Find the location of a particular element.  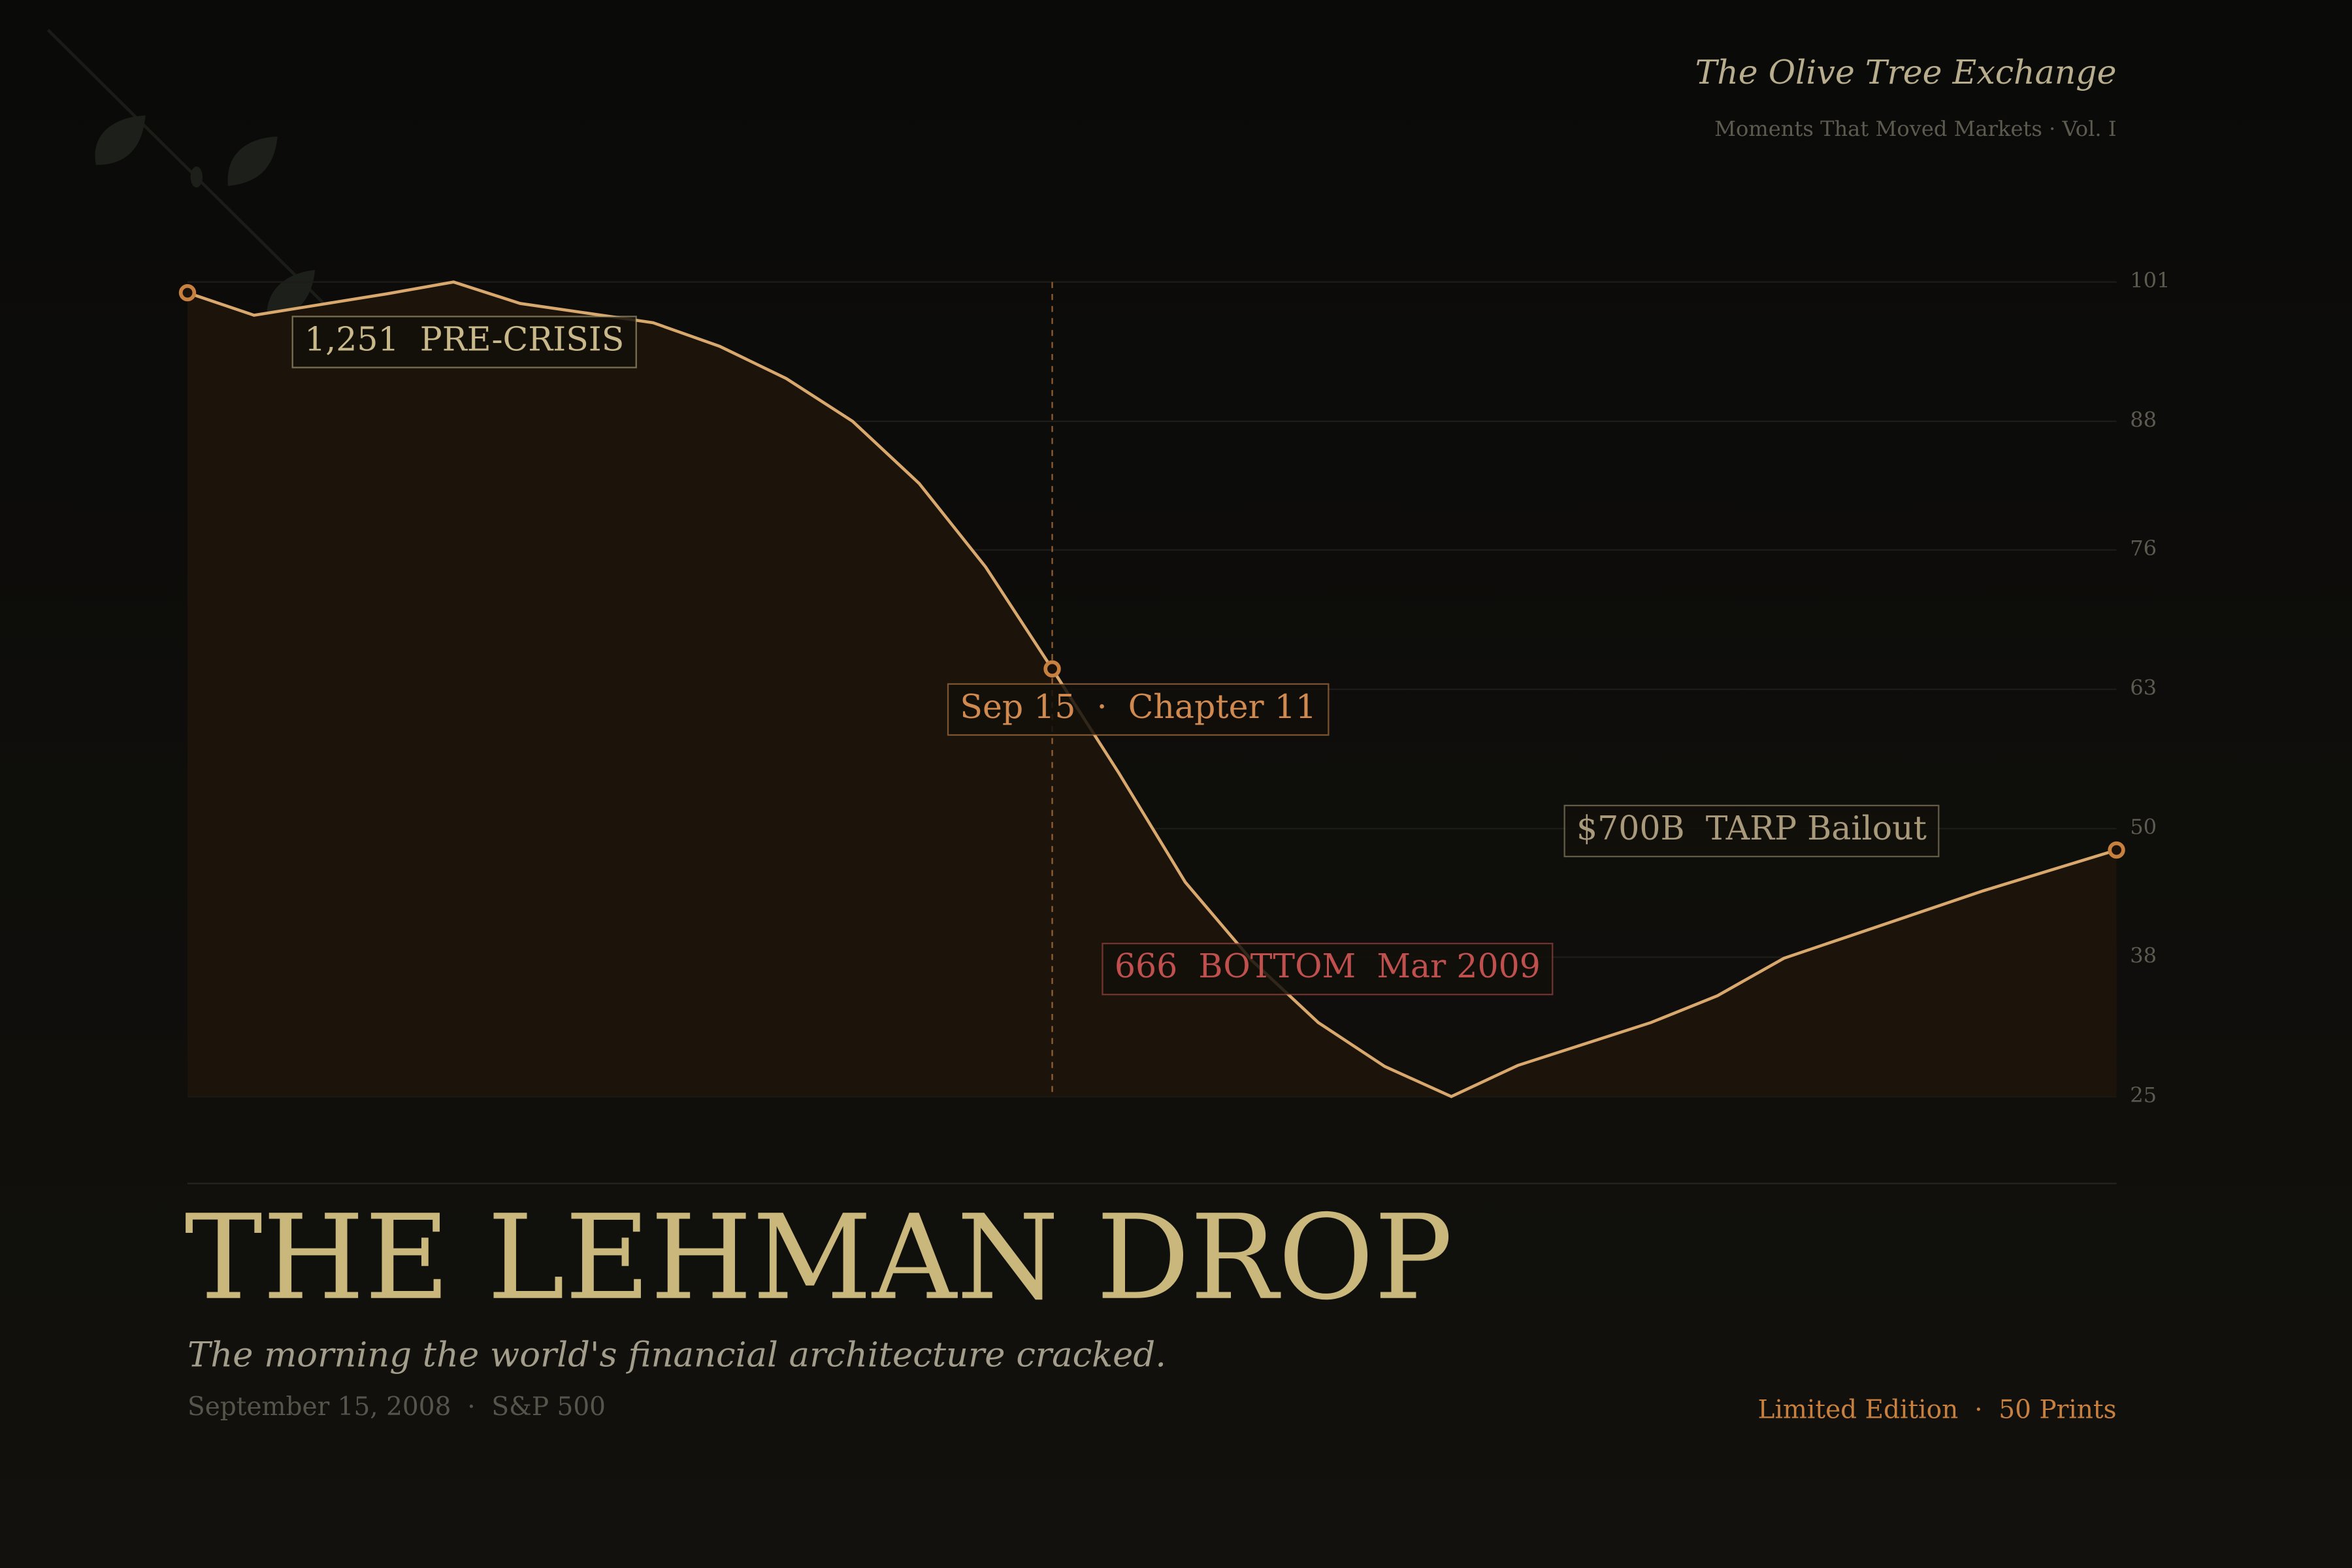

y-tick-label: 88 is located at coordinates (2143, 419).